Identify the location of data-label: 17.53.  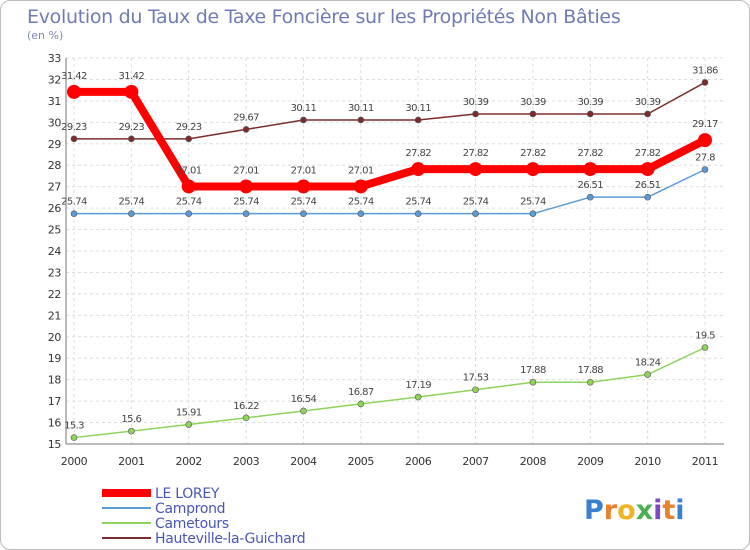
(476, 378).